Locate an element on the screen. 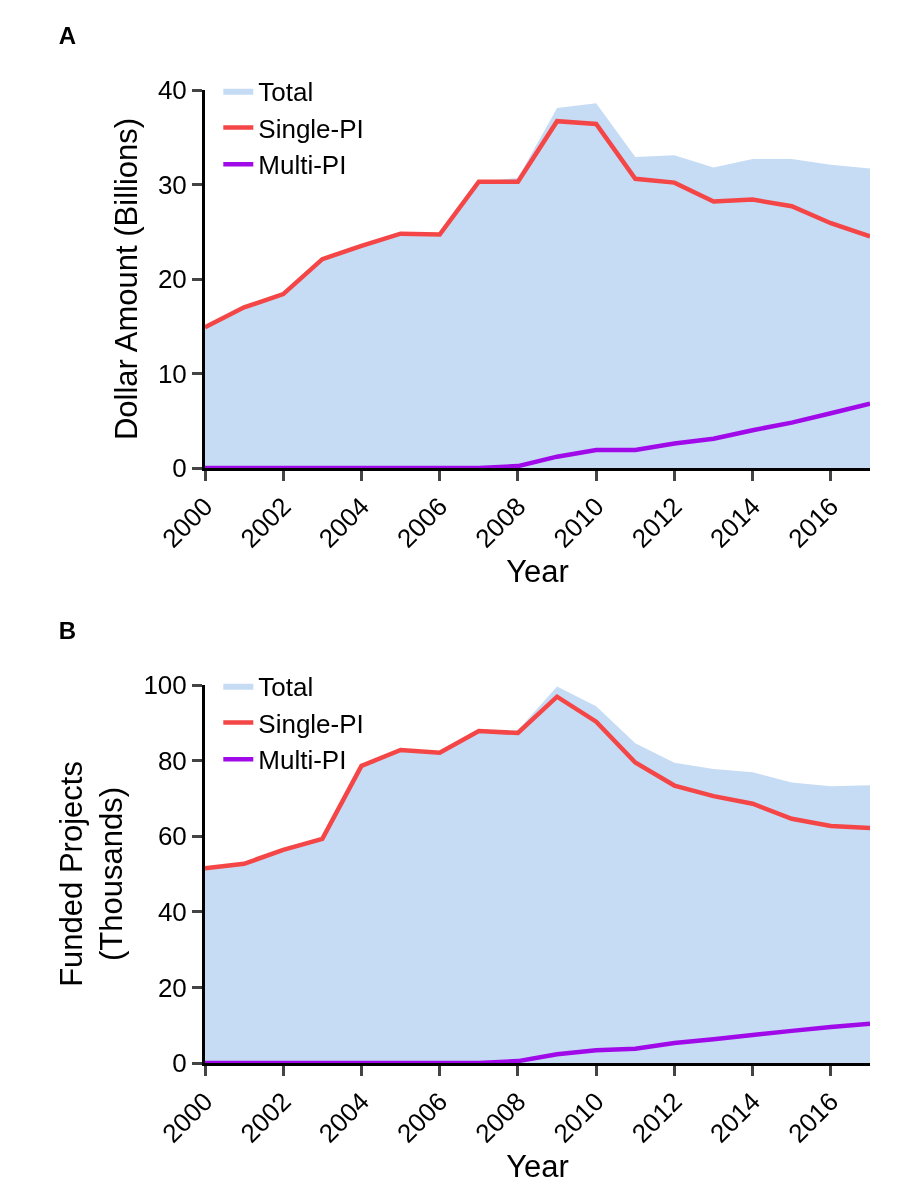 This screenshot has height=1199, width=905. y-axis-title: Funded Projects (Thousands) is located at coordinates (91, 874).